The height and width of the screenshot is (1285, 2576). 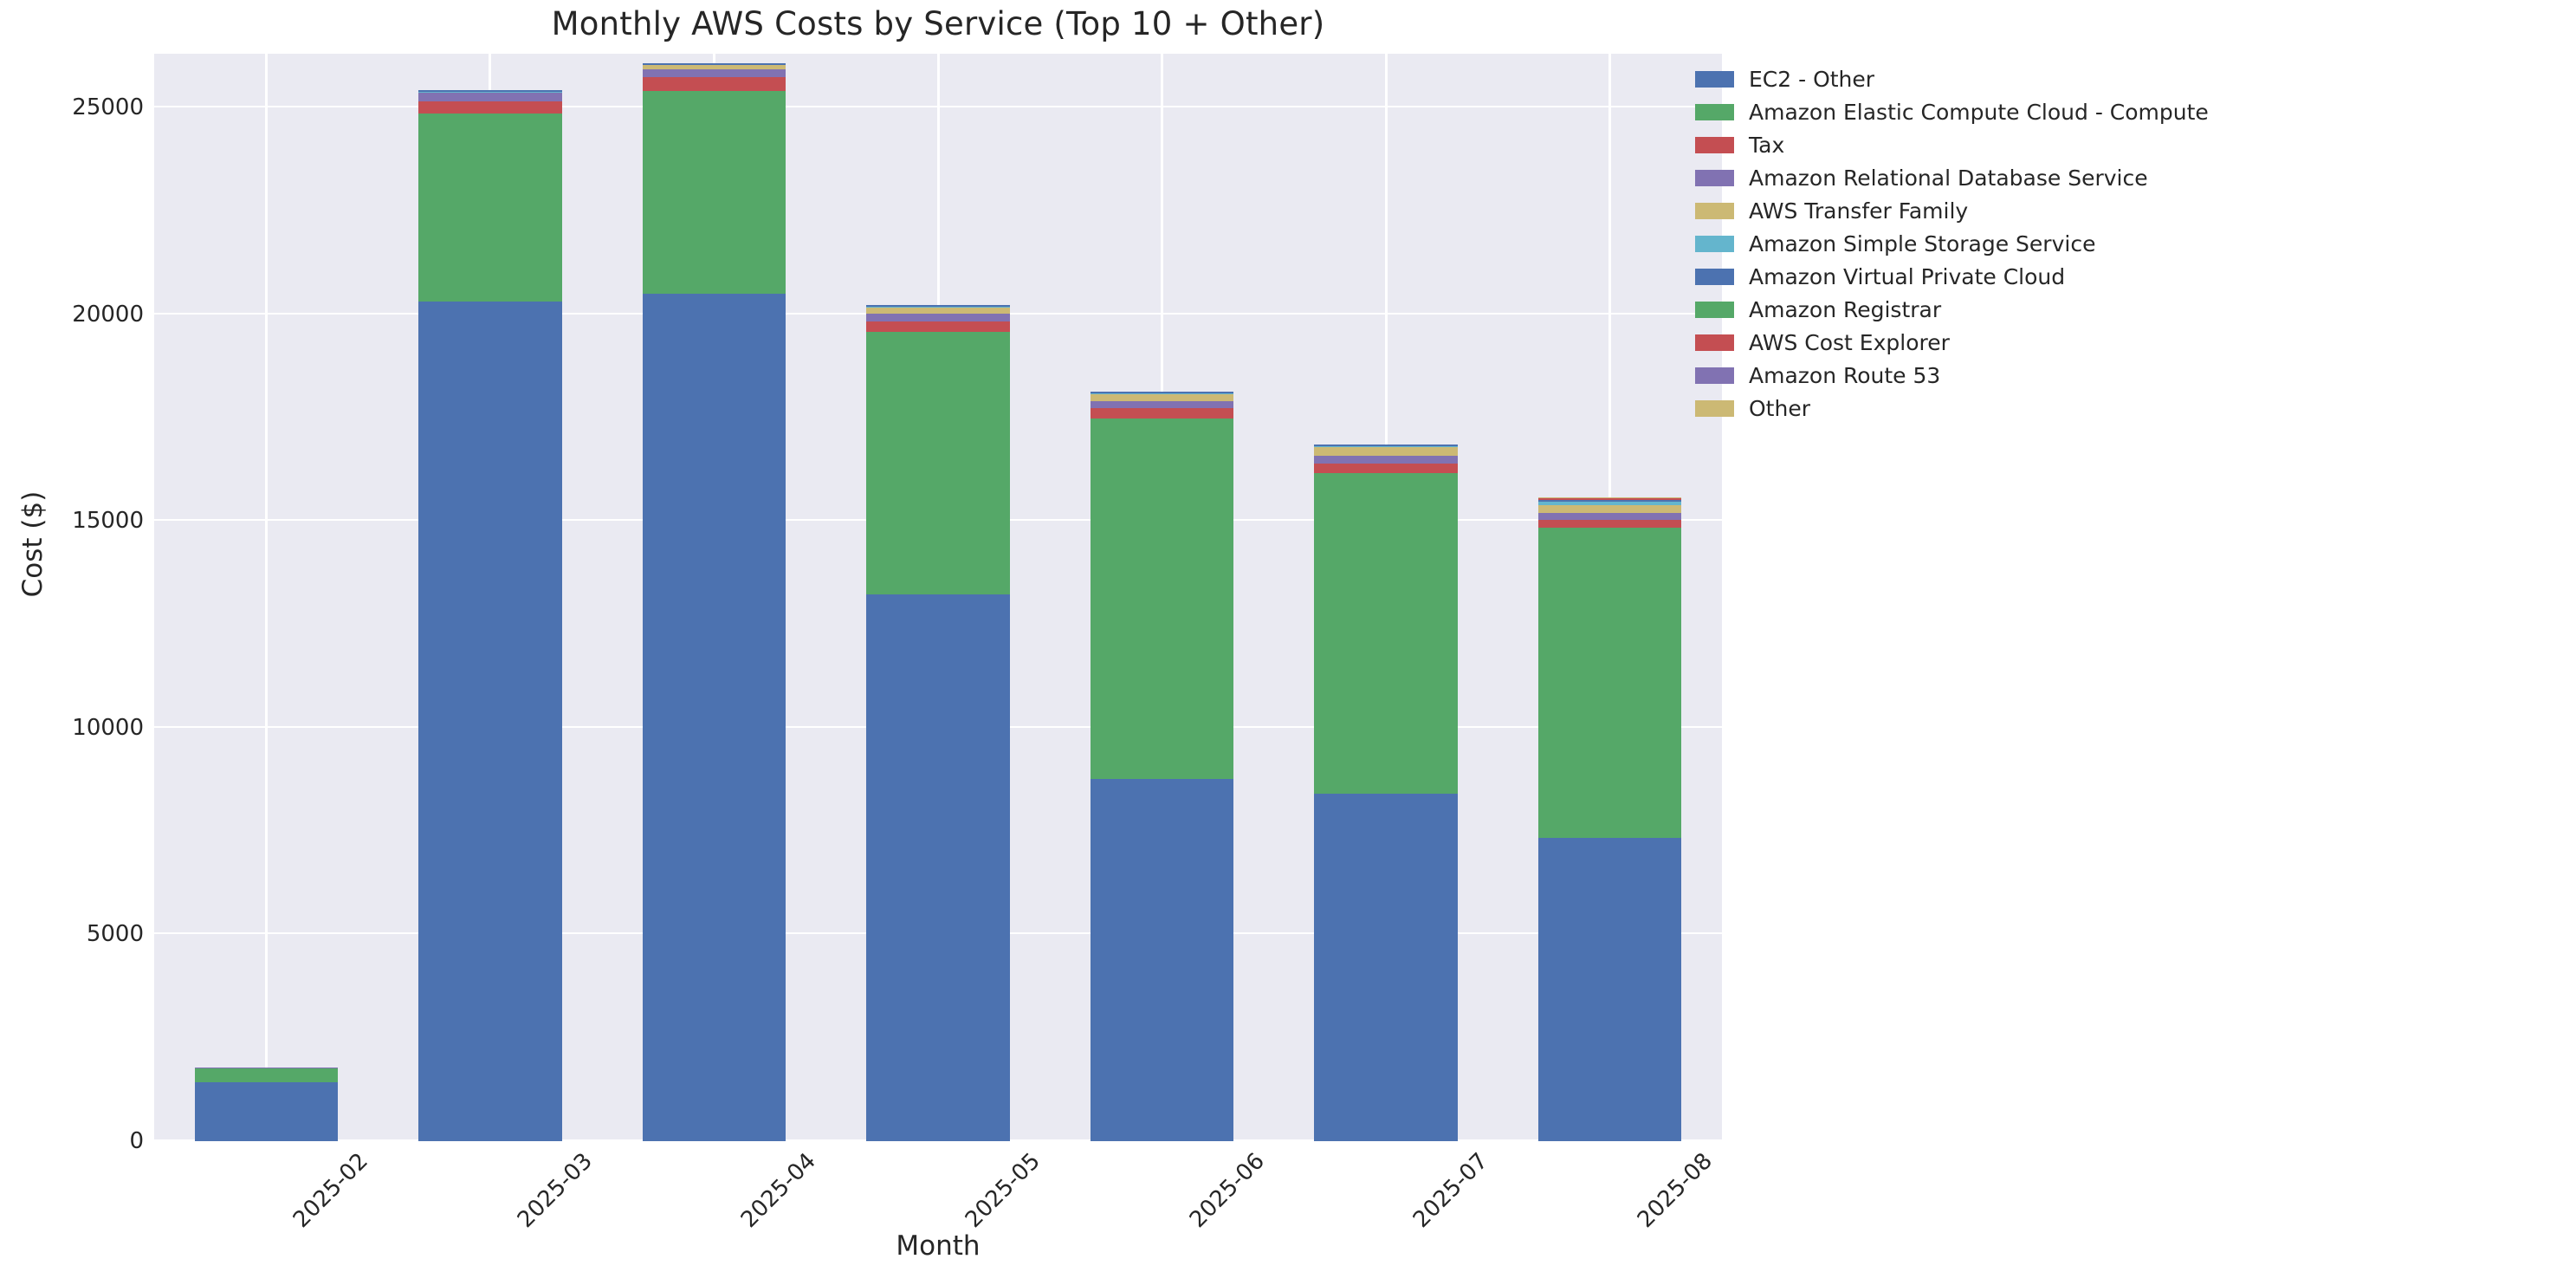 What do you see at coordinates (33, 544) in the screenshot?
I see `y-axis-label: Cost ($)` at bounding box center [33, 544].